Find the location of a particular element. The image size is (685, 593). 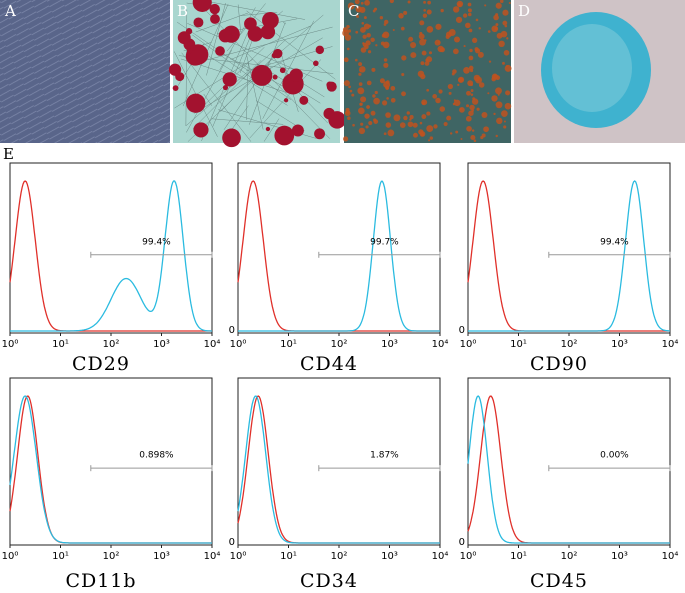

marker-name: CD90 is located at coordinates (559, 364).